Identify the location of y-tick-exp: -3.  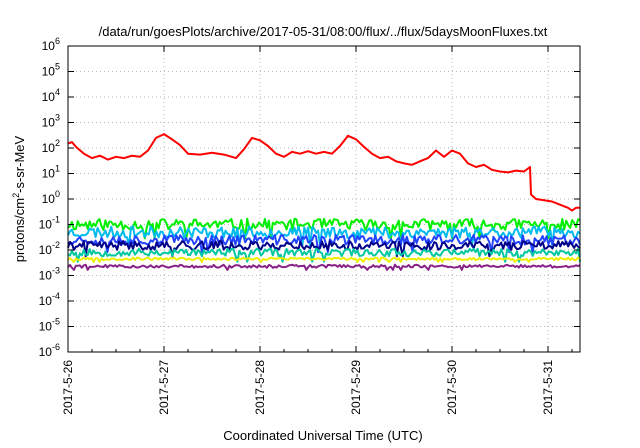
(56, 271).